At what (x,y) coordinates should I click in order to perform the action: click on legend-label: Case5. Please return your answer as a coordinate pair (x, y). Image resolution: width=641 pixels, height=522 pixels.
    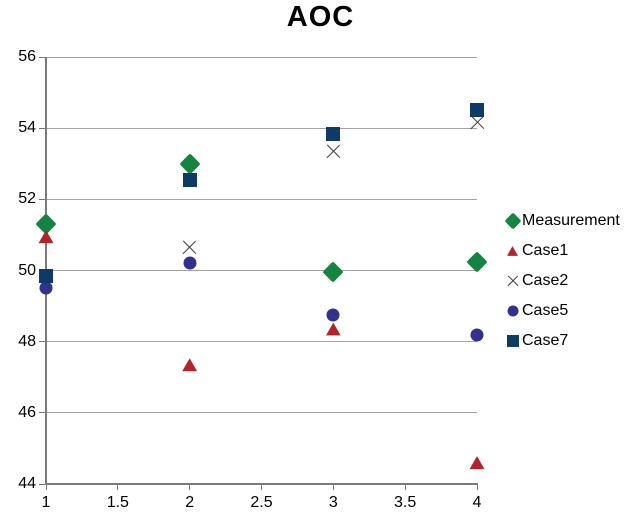
    Looking at the image, I should click on (545, 310).